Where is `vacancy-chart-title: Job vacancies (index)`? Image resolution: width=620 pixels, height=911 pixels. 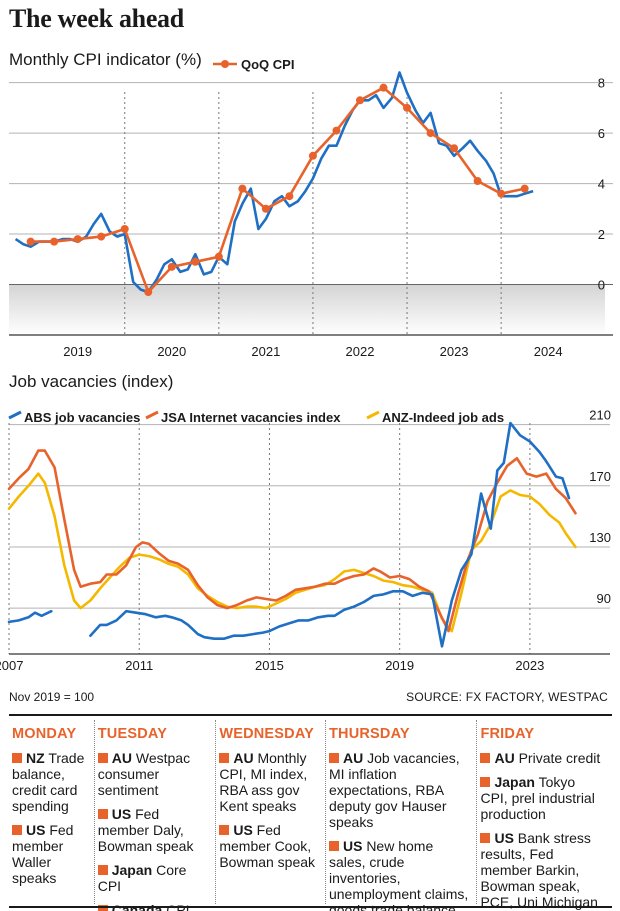
vacancy-chart-title: Job vacancies (index) is located at coordinates (91, 381).